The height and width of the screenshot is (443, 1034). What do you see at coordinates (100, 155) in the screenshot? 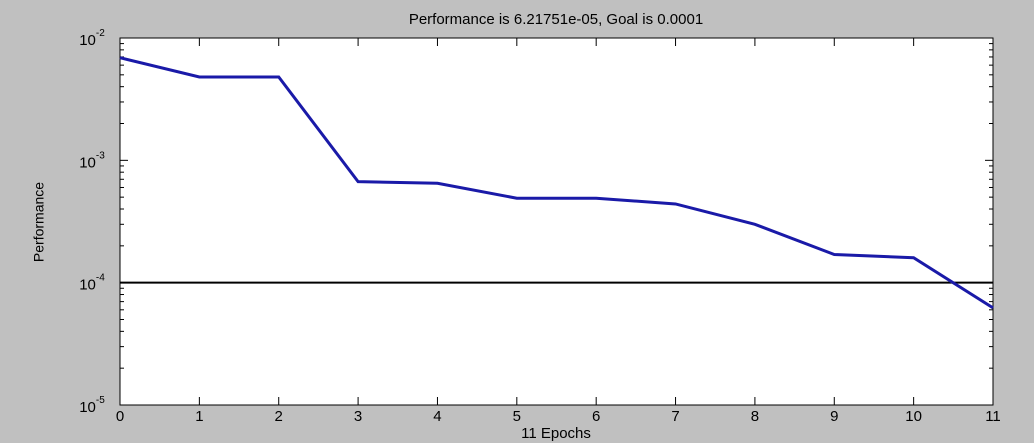
I see `y-tick-exponent: -3` at bounding box center [100, 155].